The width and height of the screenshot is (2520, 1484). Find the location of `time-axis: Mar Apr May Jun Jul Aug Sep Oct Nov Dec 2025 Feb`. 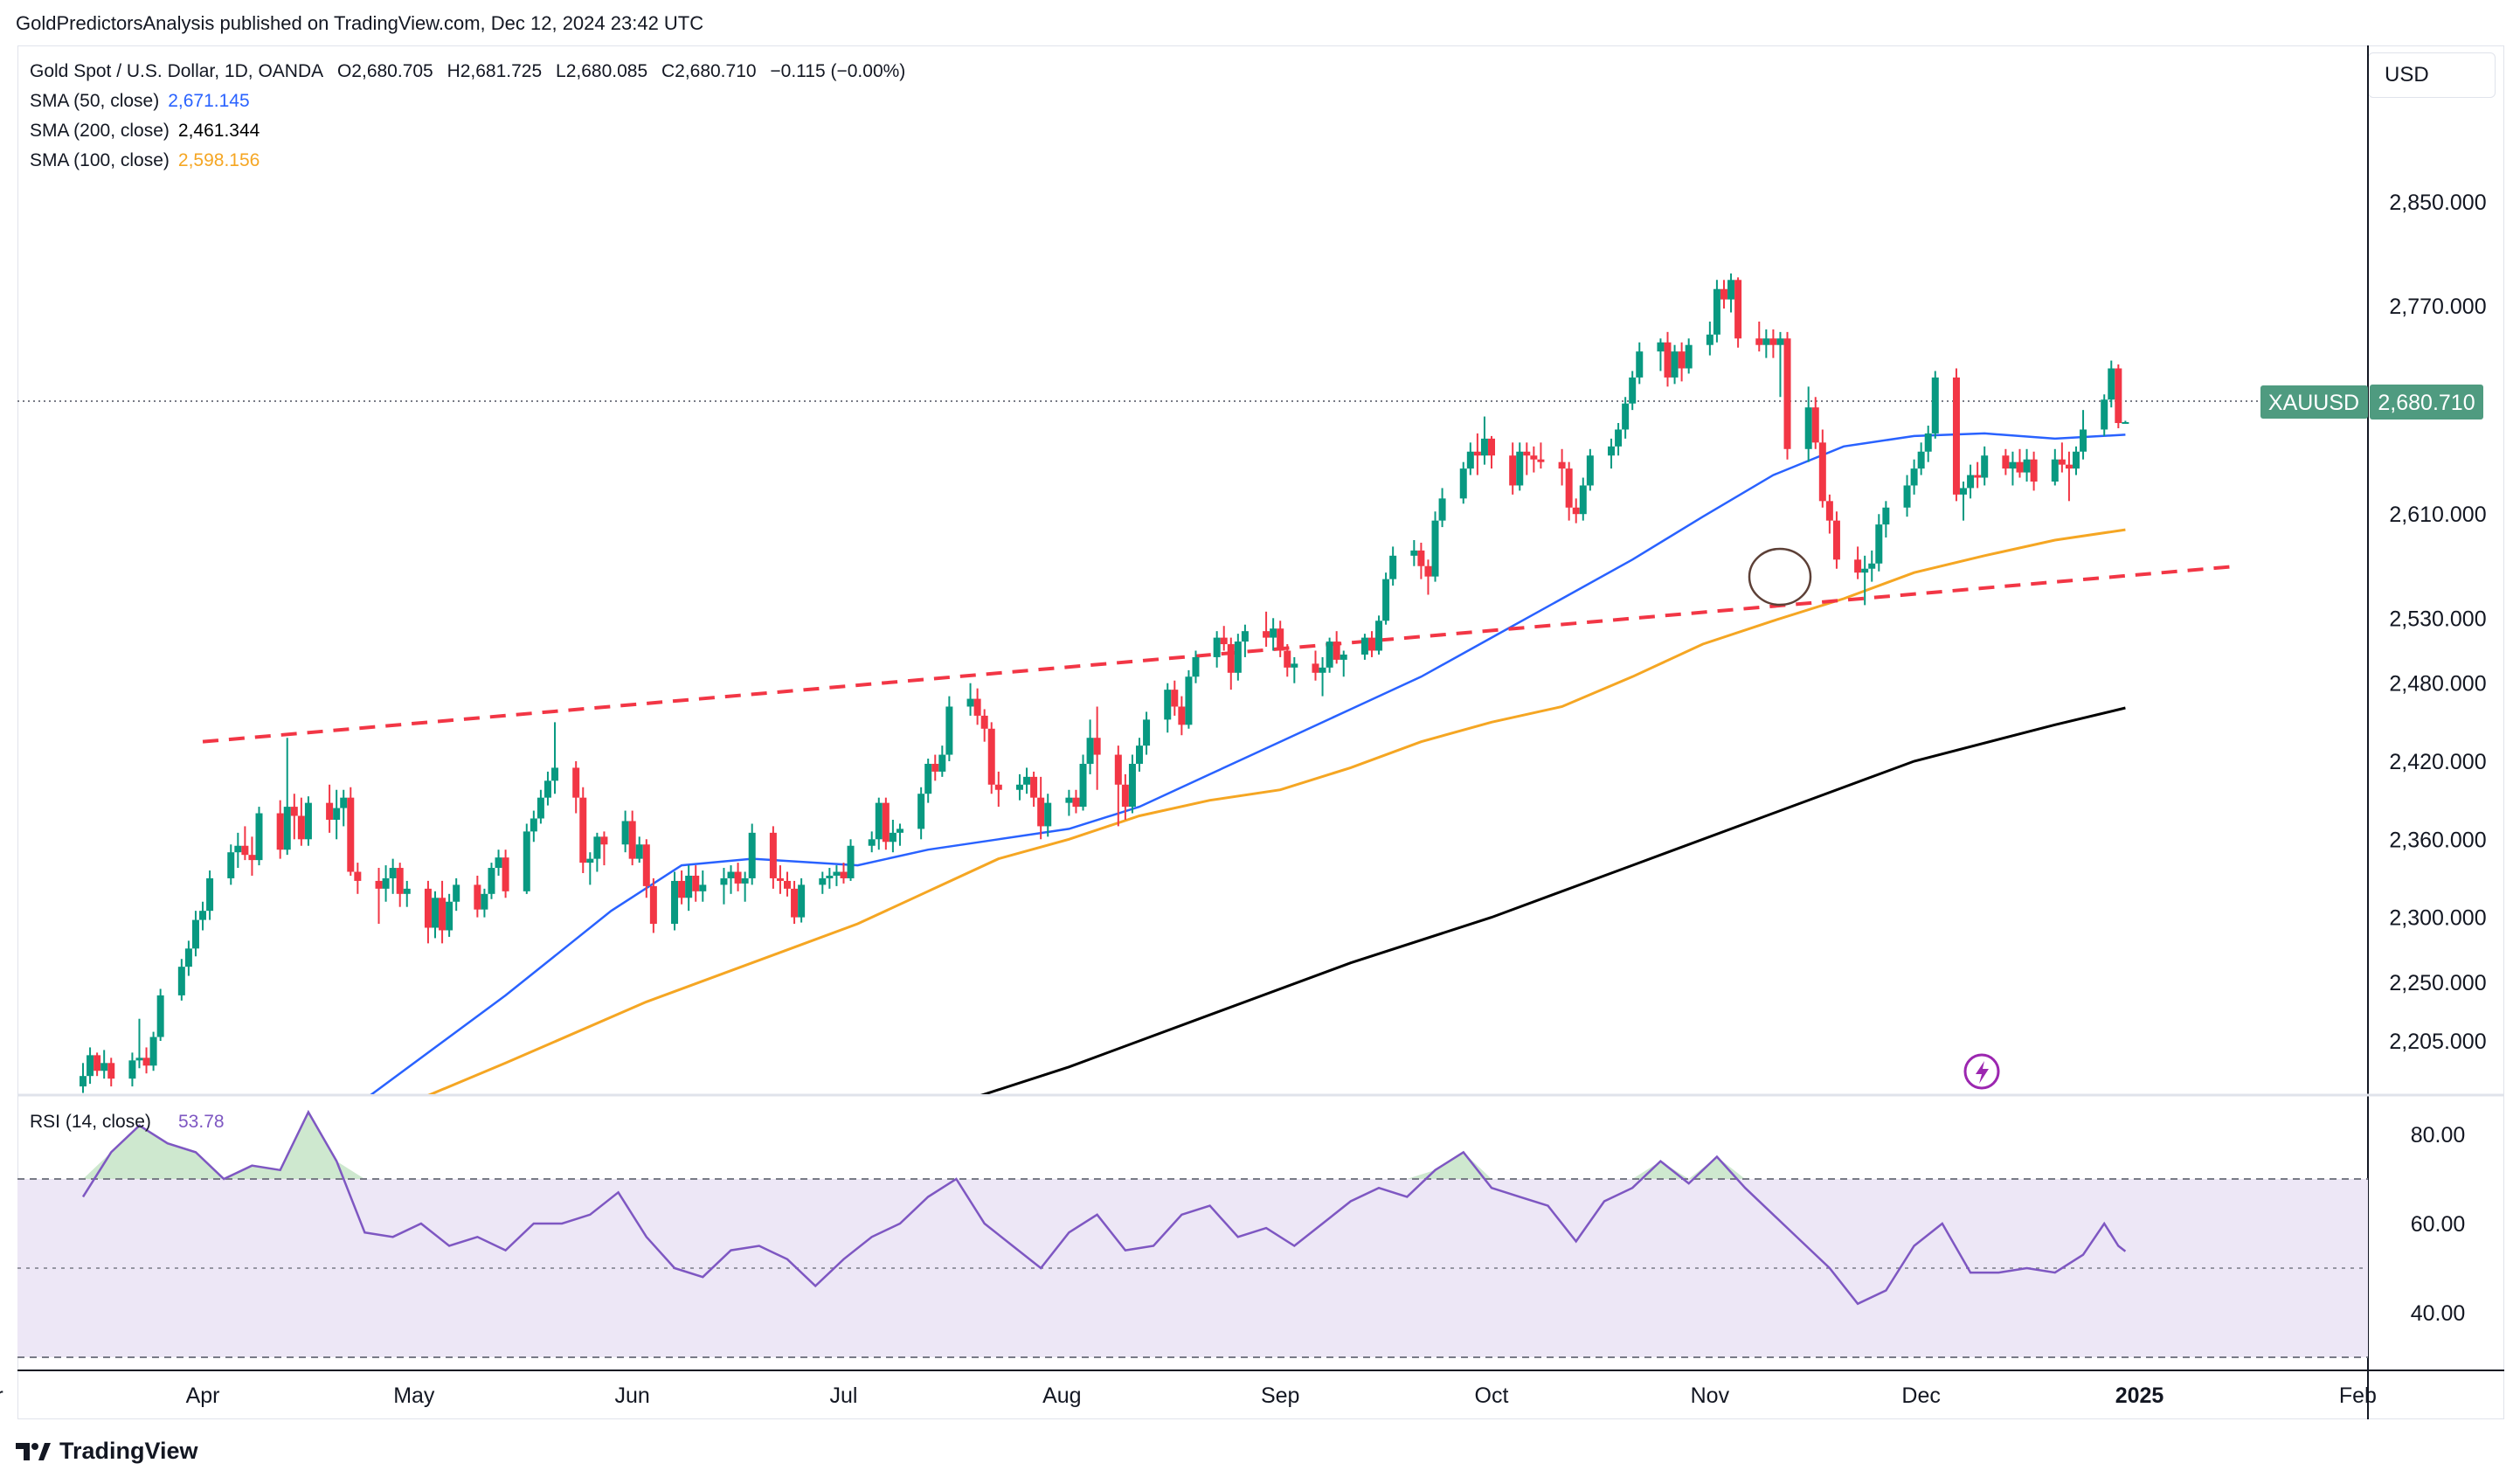

time-axis: Mar Apr May Jun Jul Aug Sep Oct Nov Dec 2025 Feb is located at coordinates (1188, 1395).